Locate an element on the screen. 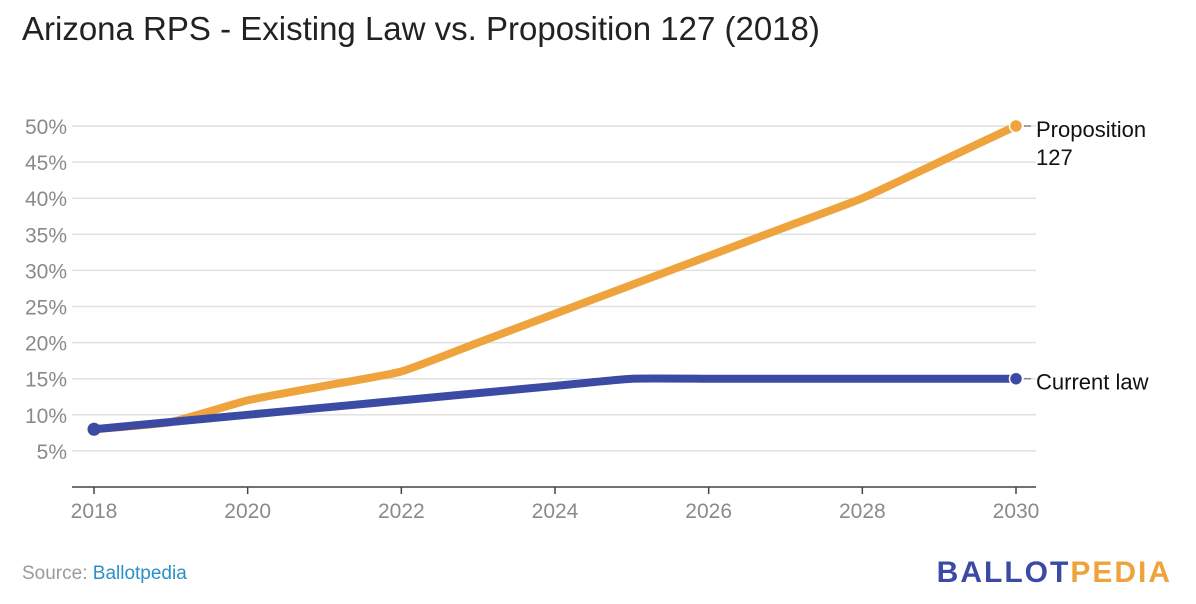 Image resolution: width=1196 pixels, height=604 pixels. y-tick-label: 50% is located at coordinates (46, 127).